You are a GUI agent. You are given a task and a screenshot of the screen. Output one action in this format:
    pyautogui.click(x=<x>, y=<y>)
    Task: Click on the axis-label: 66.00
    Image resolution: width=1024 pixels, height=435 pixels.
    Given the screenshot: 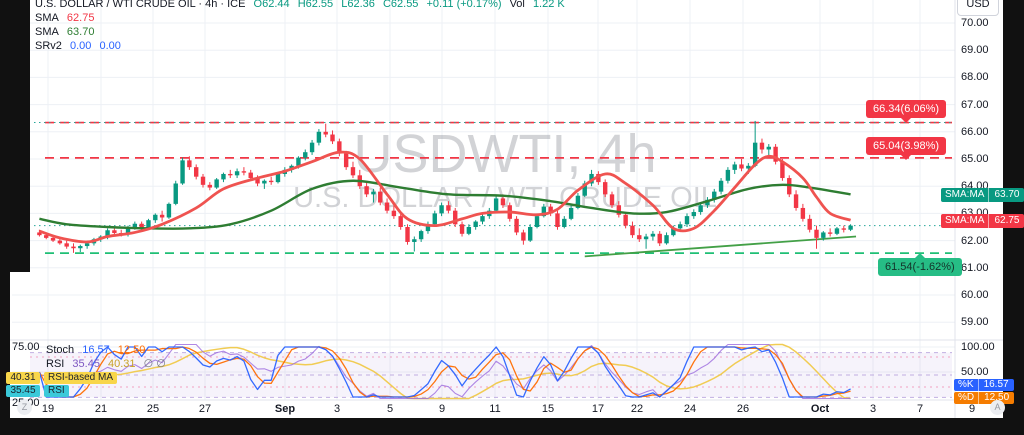 What is the action you would take?
    pyautogui.click(x=975, y=131)
    